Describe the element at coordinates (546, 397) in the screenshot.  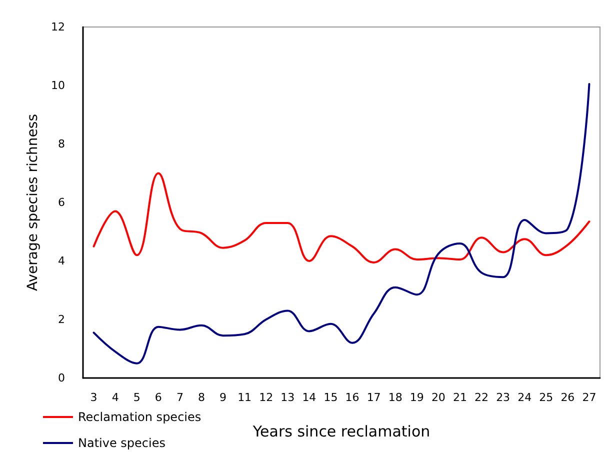
I see `x-tick-label: 25` at that location.